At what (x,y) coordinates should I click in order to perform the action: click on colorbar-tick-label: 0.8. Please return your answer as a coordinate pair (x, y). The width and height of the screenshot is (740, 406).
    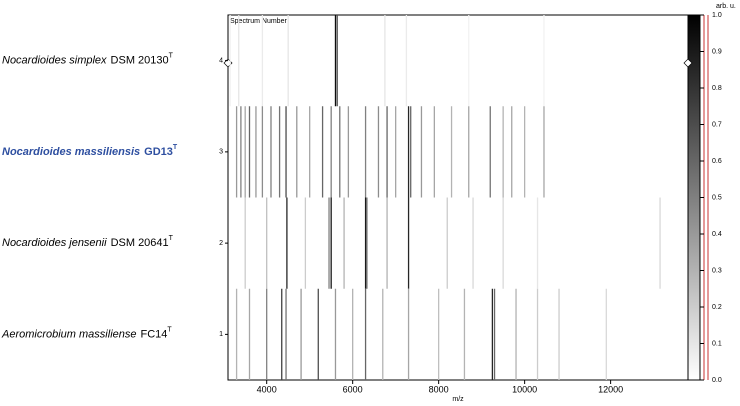
    Looking at the image, I should click on (717, 88).